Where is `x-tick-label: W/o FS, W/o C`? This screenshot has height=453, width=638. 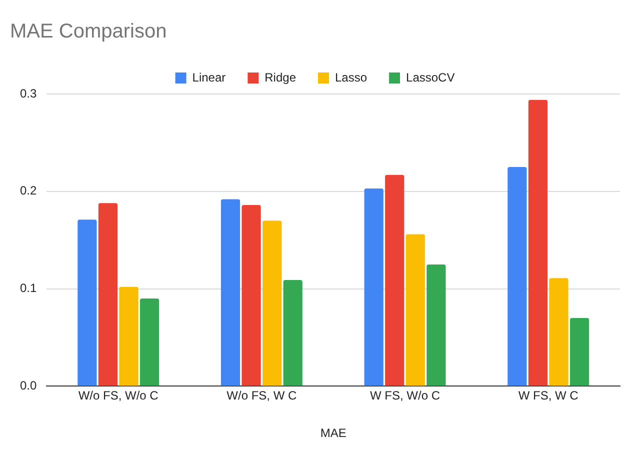 x-tick-label: W/o FS, W/o C is located at coordinates (118, 395).